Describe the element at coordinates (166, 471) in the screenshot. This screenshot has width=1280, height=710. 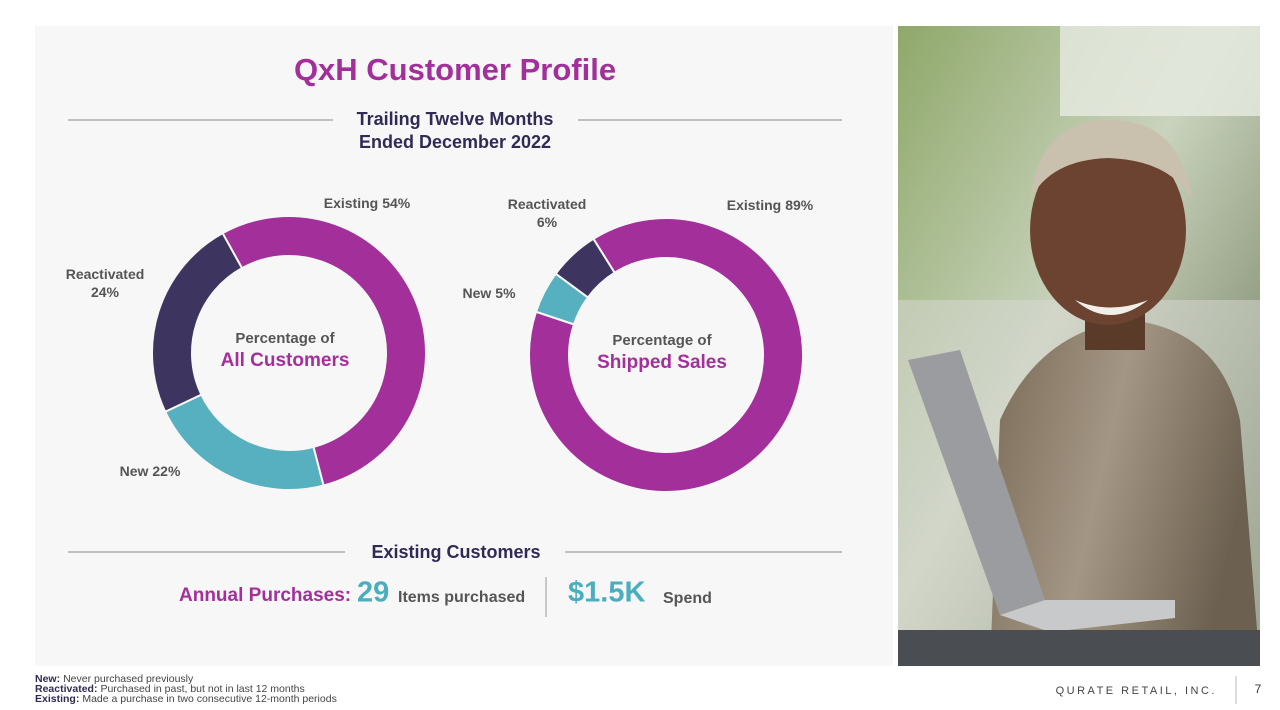
I see `value-label: 22%` at that location.